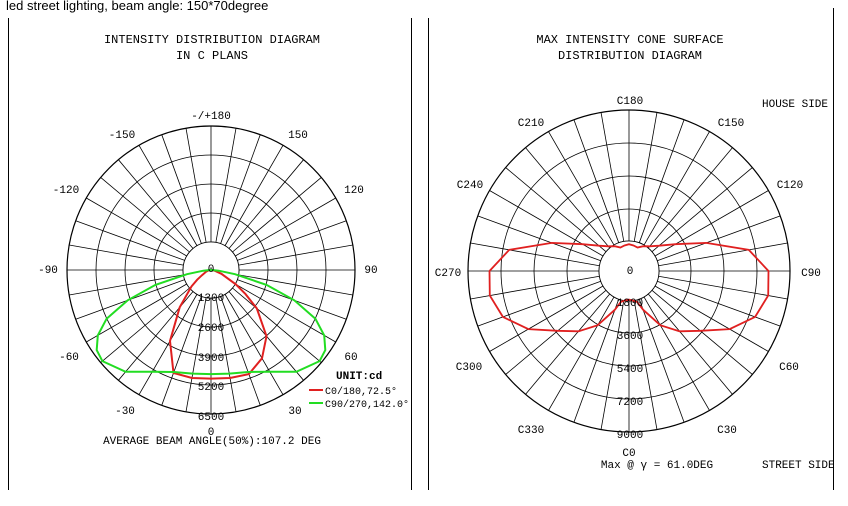 This screenshot has height=506, width=848. I want to click on right-angle-label: C90, so click(811, 274).